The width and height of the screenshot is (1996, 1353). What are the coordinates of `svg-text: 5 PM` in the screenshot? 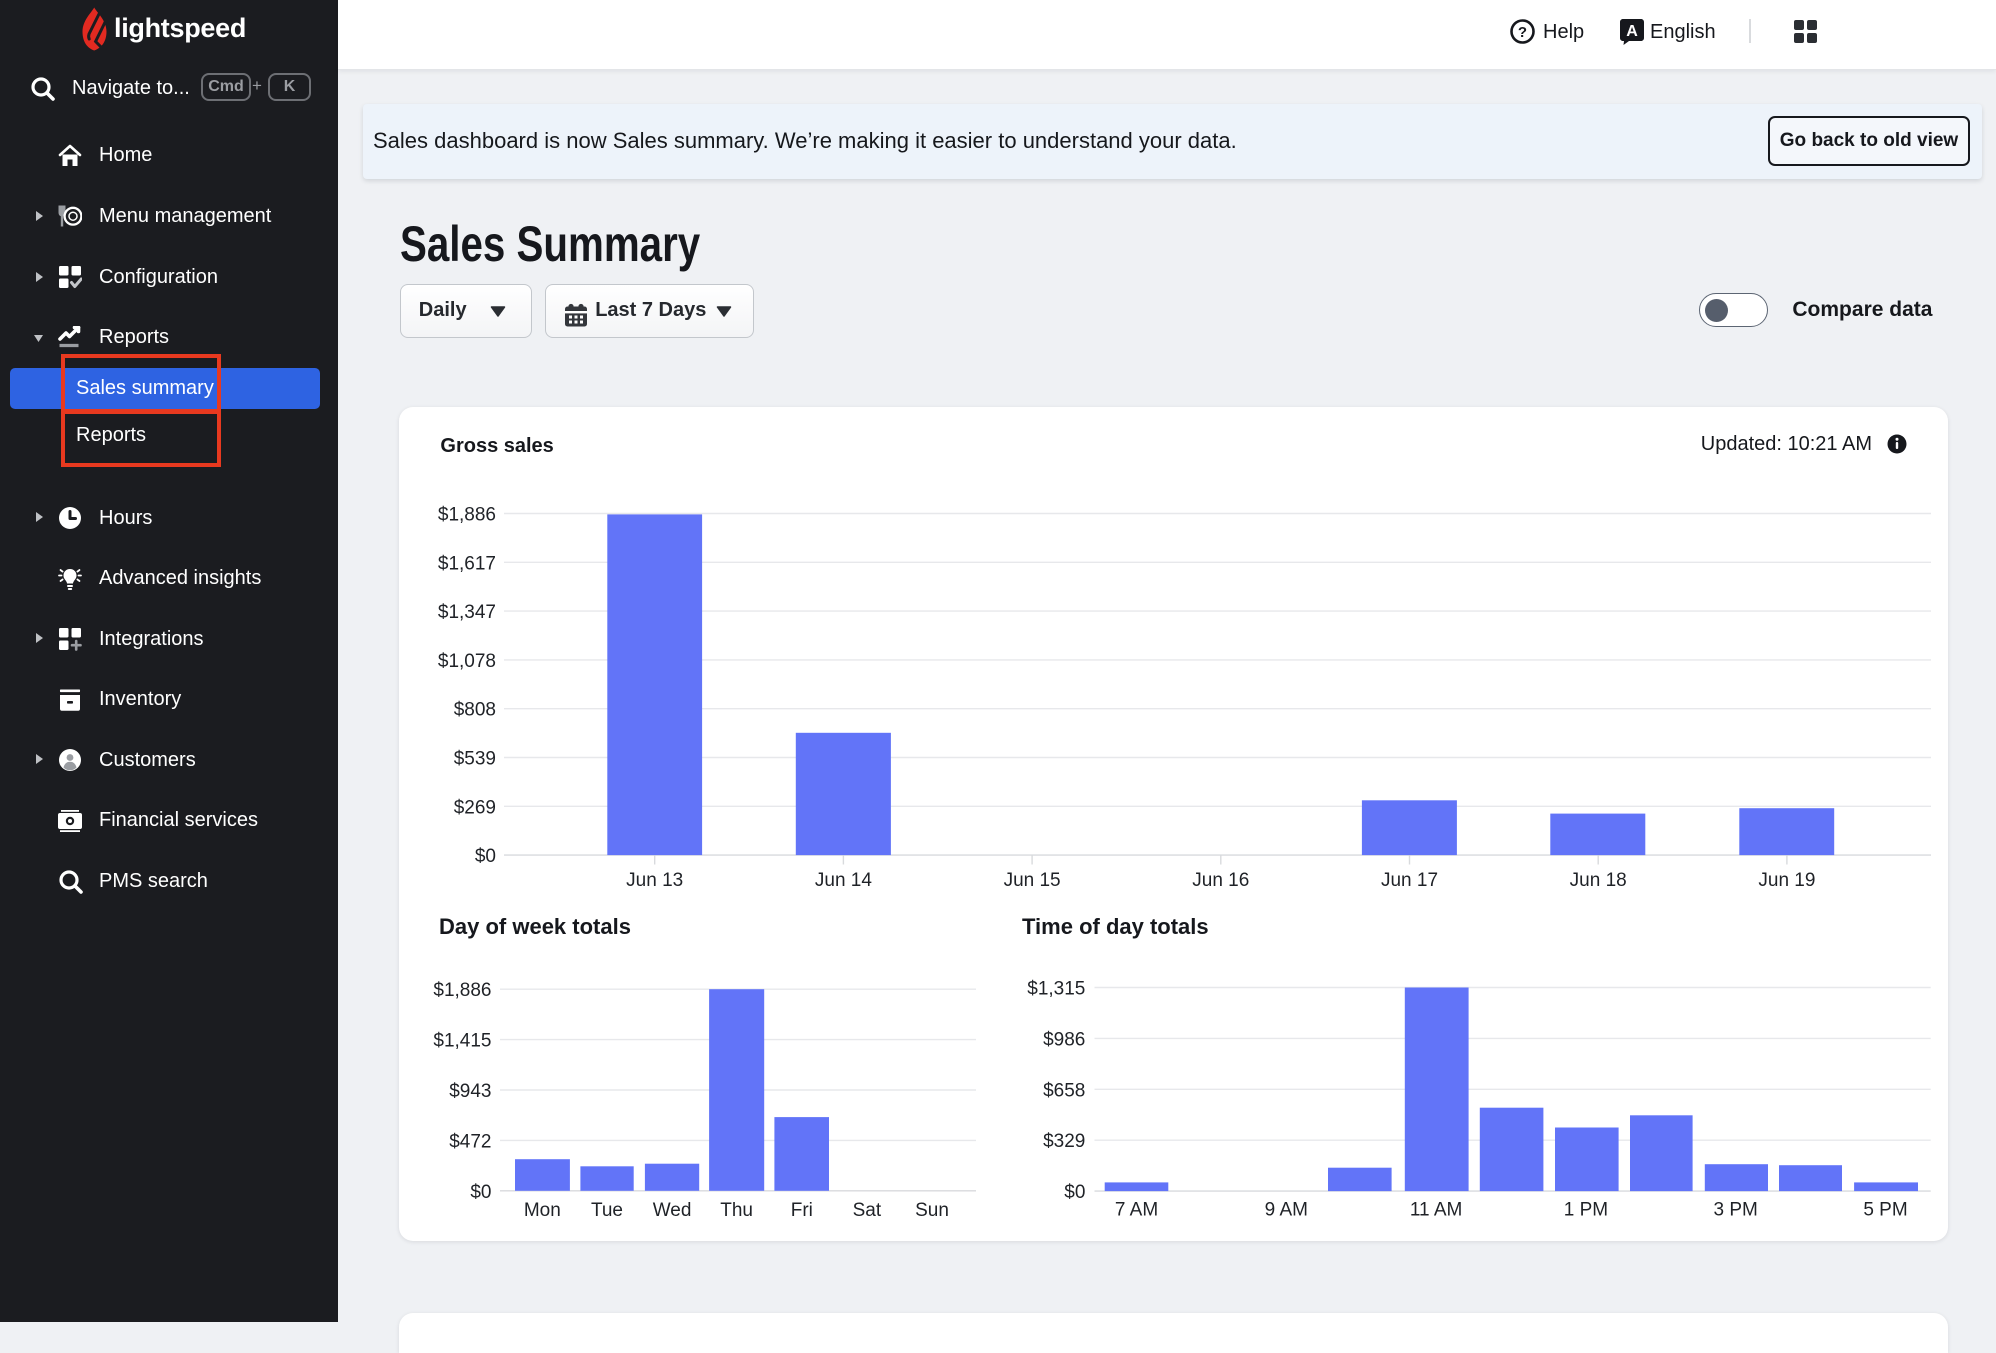 It's located at (1885, 1210).